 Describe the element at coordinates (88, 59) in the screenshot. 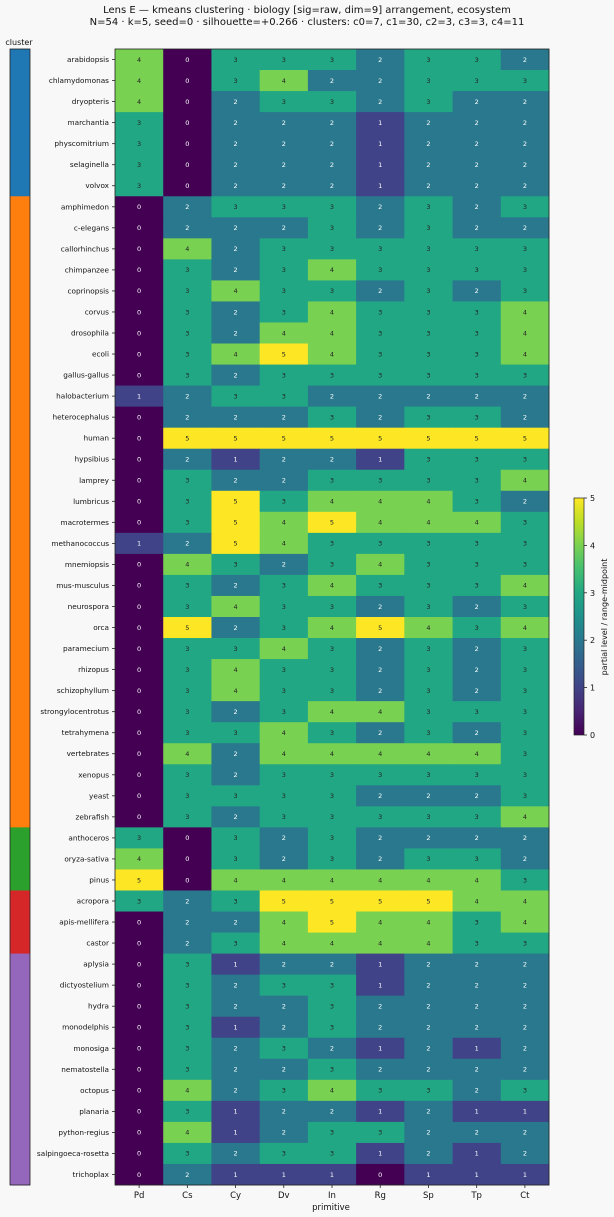

I see `row-label: arabidopsis` at that location.